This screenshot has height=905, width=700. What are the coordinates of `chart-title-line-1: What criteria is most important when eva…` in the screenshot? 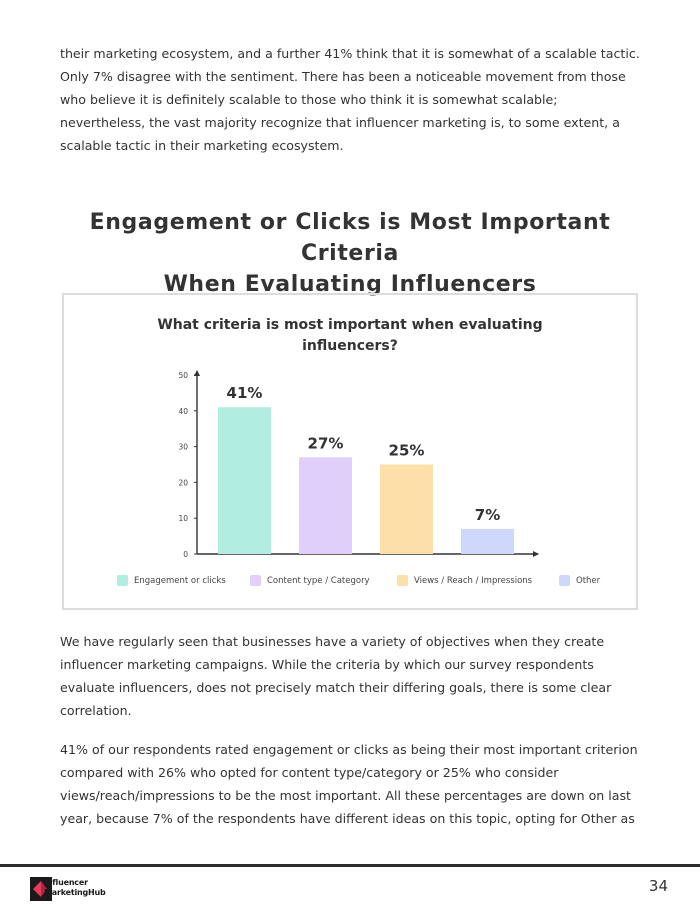 It's located at (350, 325).